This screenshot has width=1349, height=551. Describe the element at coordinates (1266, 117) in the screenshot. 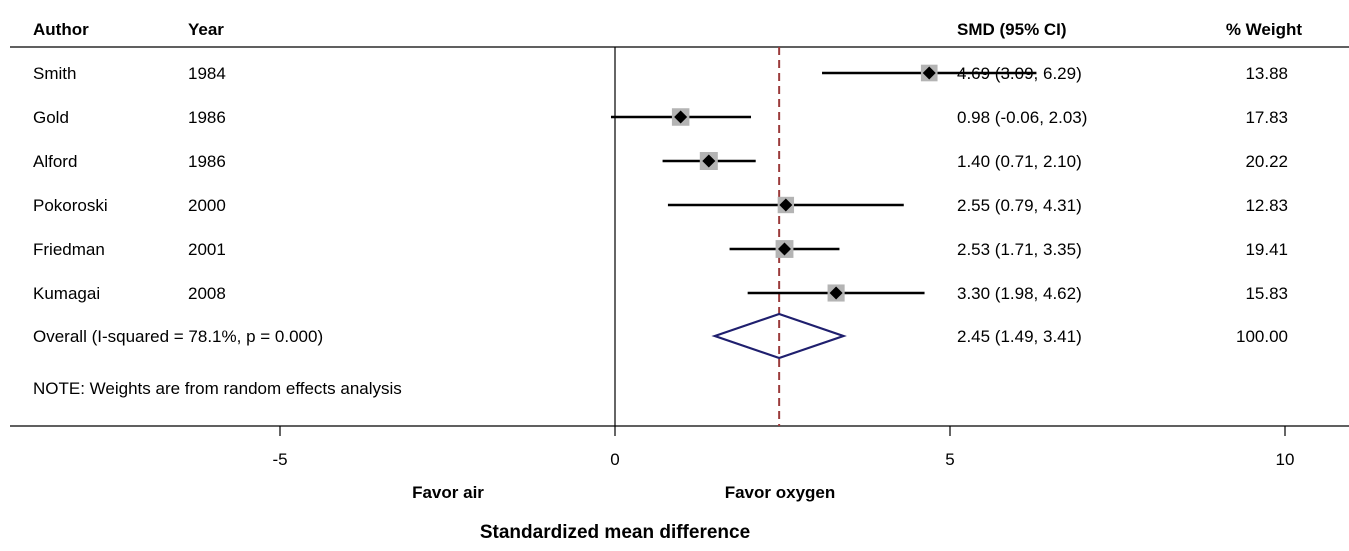

I see `study-weight-text: 17.83` at that location.